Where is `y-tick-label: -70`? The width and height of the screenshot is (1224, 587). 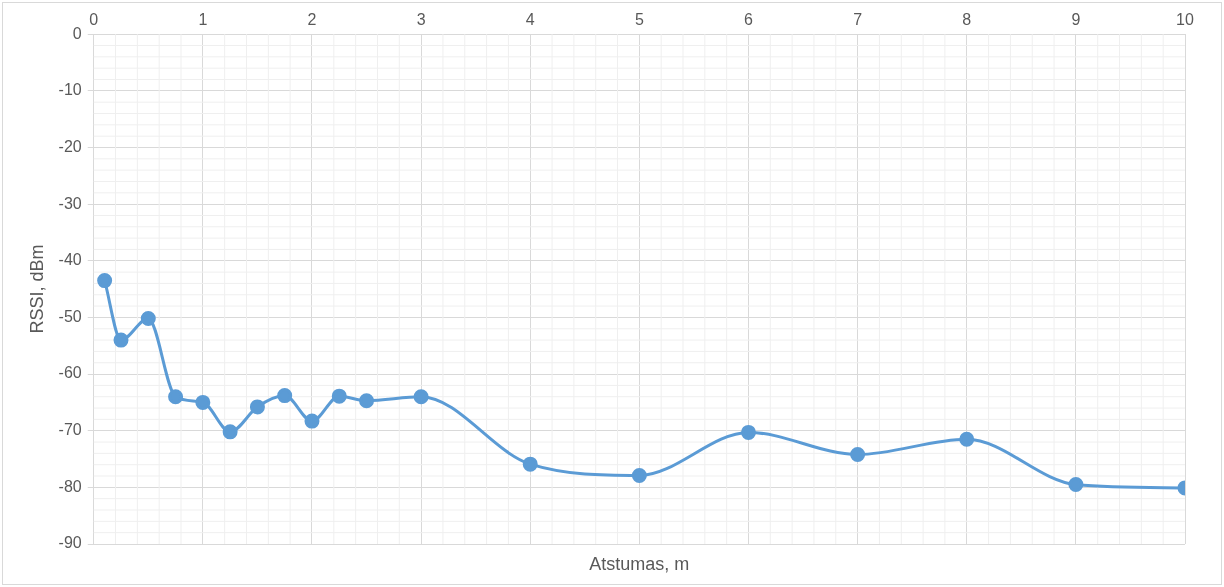 y-tick-label: -70 is located at coordinates (70, 430).